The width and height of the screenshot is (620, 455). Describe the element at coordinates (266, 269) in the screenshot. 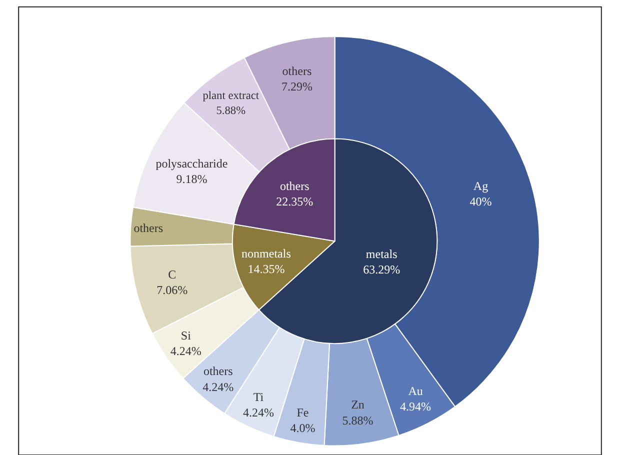

I see `data-label: 14.35%` at that location.